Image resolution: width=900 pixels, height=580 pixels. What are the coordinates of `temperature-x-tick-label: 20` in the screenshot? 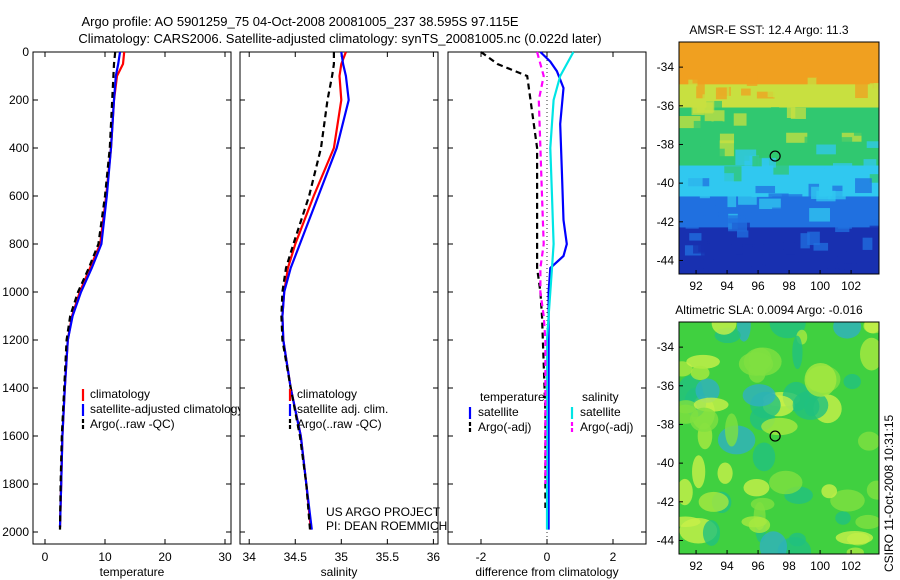 It's located at (165, 557).